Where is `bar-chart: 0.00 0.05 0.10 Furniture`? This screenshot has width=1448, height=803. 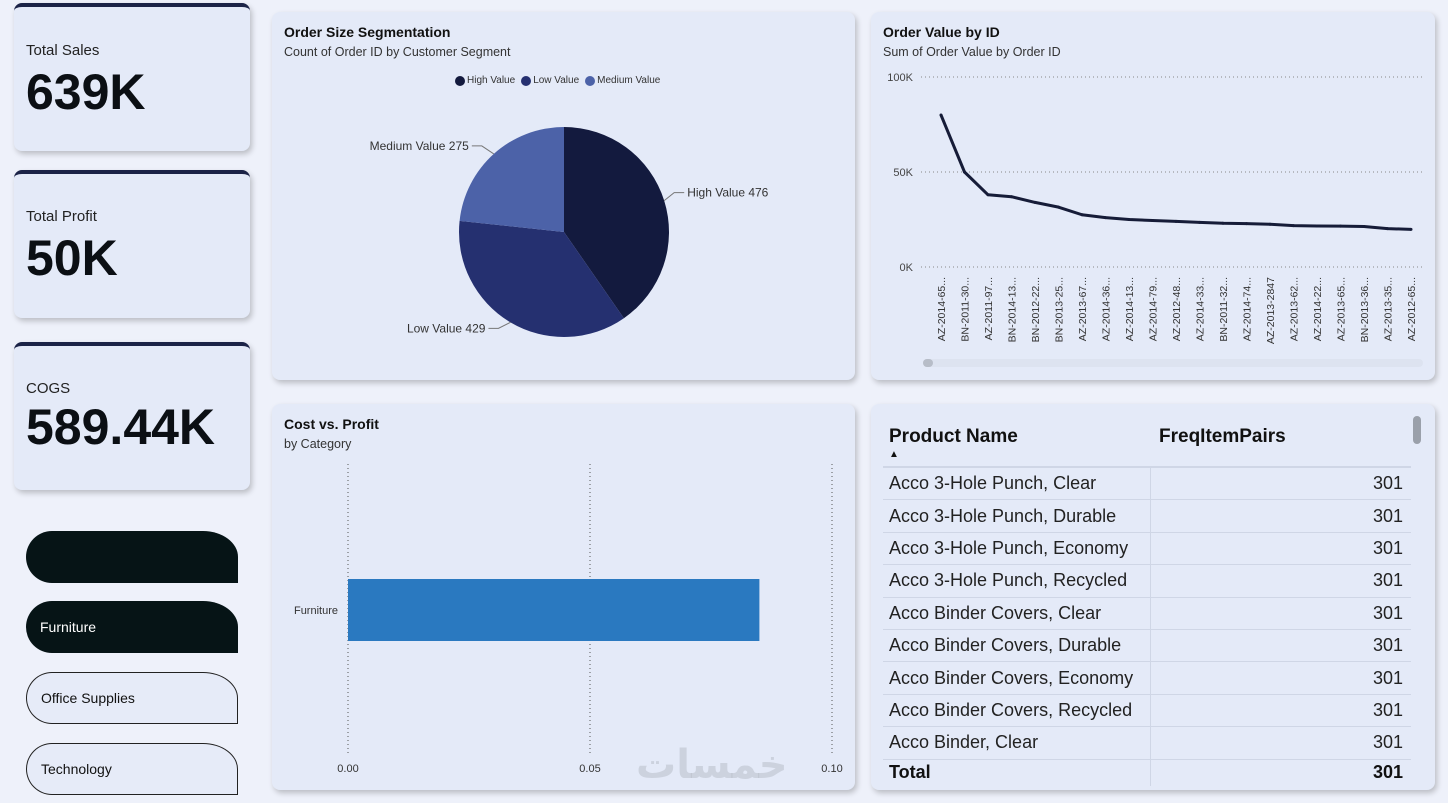
bar-chart: 0.00 0.05 0.10 Furniture is located at coordinates (568, 619).